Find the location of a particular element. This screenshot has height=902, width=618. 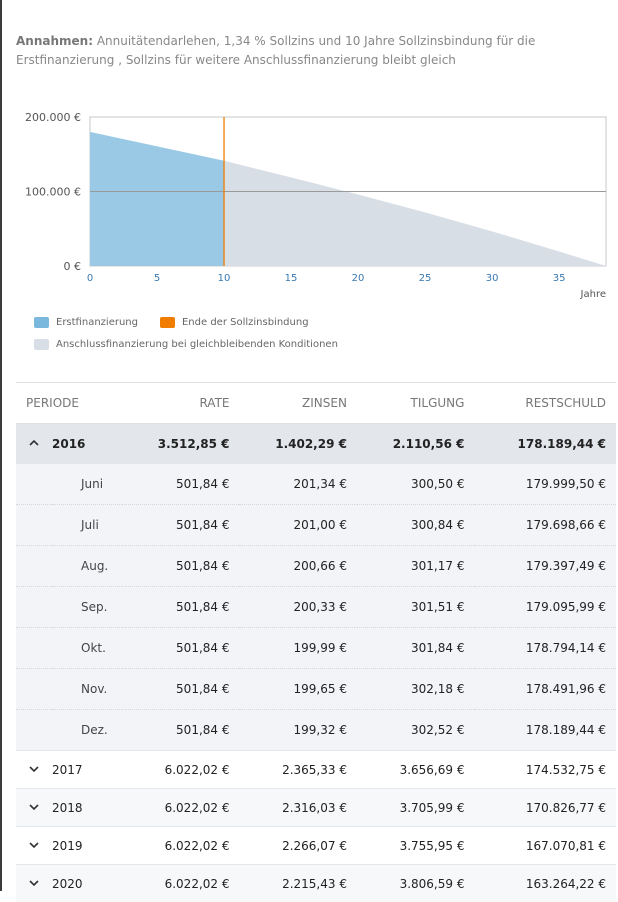

x-unit-label: Jahre is located at coordinates (593, 294).